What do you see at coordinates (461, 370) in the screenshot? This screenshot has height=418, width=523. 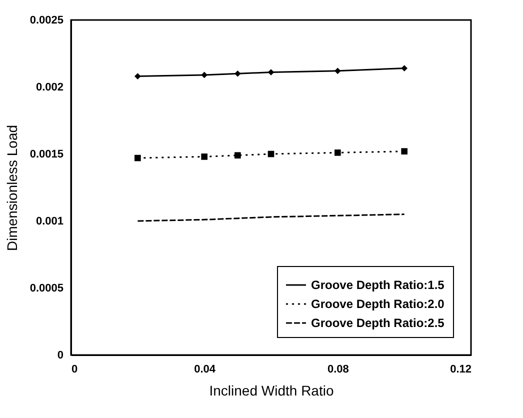 I see `x-tick-label: 0.12` at bounding box center [461, 370].